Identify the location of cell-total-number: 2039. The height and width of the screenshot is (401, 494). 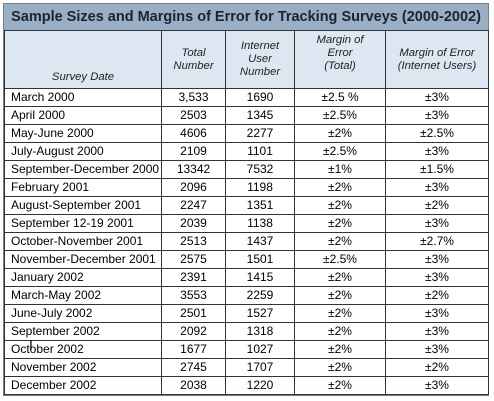
(193, 223).